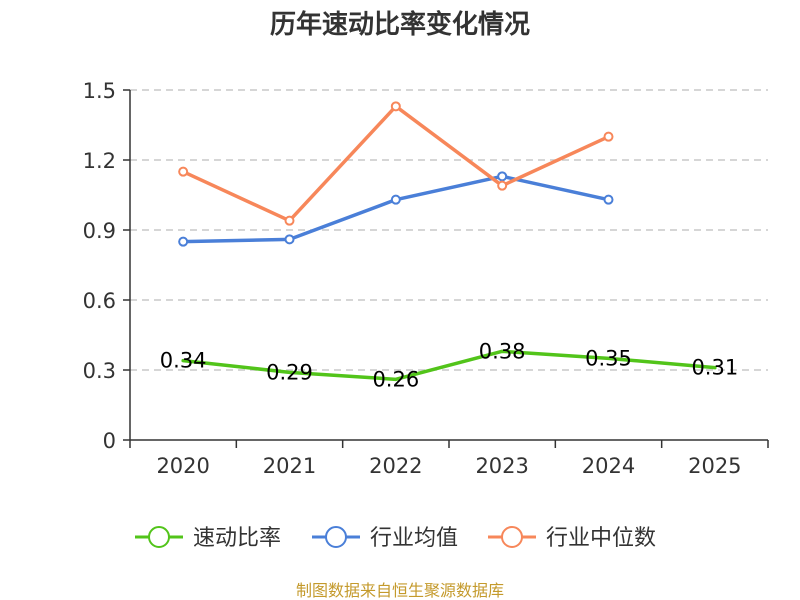 This screenshot has width=800, height=600. I want to click on legend: 速动比率 行业均值 行业中位数, so click(395, 538).